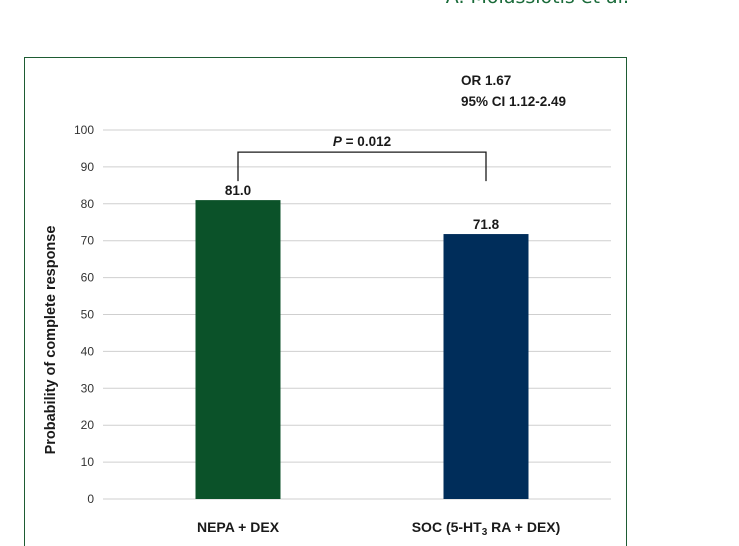  Describe the element at coordinates (88, 241) in the screenshot. I see `y-tick-label-70: 70` at that location.